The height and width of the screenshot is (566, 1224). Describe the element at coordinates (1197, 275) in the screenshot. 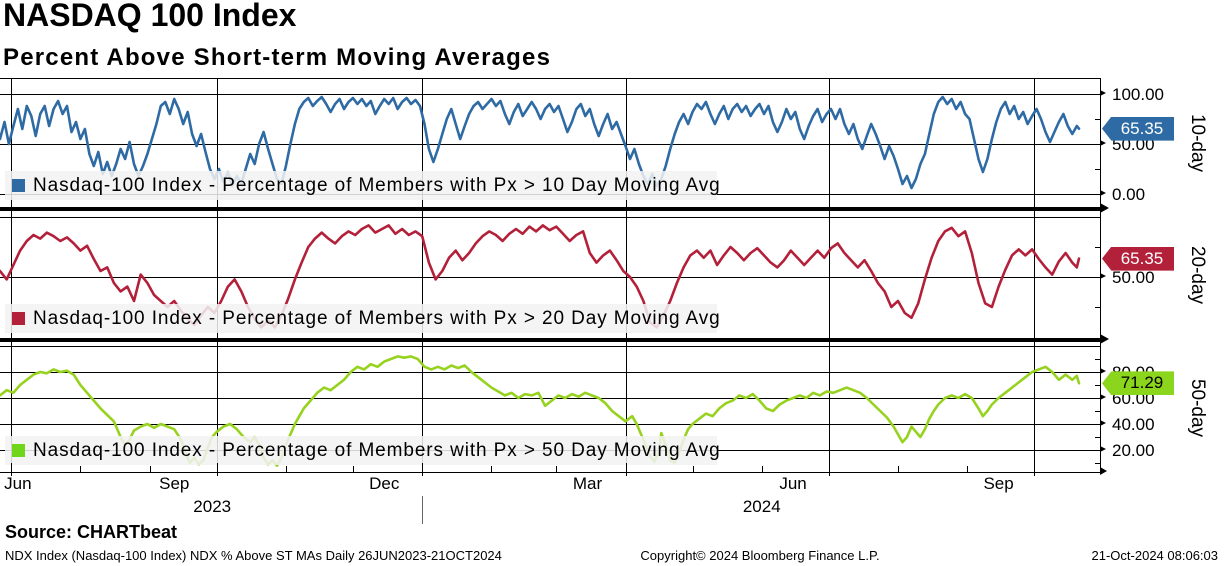

I see `panel-label-20day: 20-day` at that location.